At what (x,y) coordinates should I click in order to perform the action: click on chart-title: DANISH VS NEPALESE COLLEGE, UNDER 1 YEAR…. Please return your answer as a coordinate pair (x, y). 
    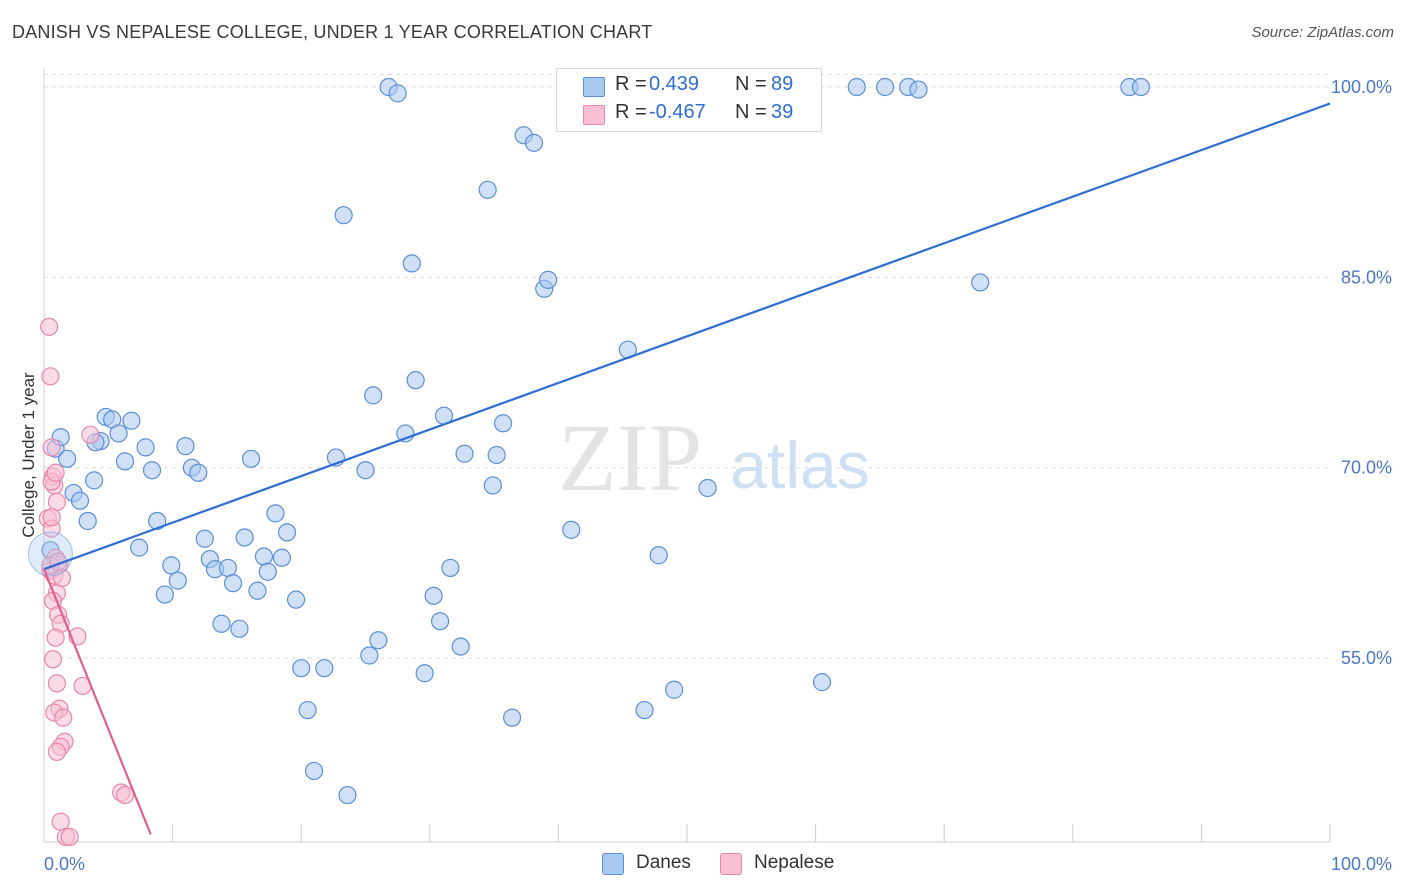
    Looking at the image, I should click on (332, 32).